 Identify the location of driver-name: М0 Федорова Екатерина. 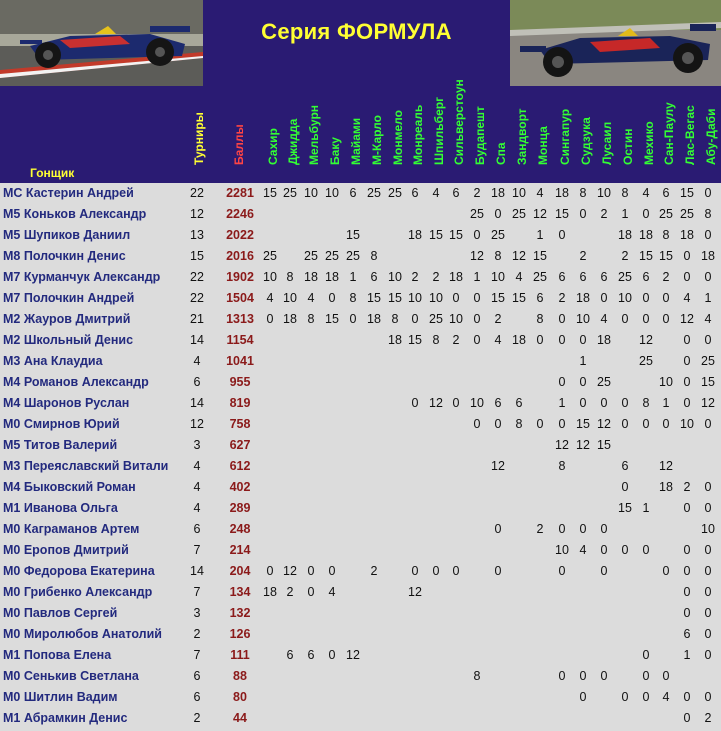
(79, 571).